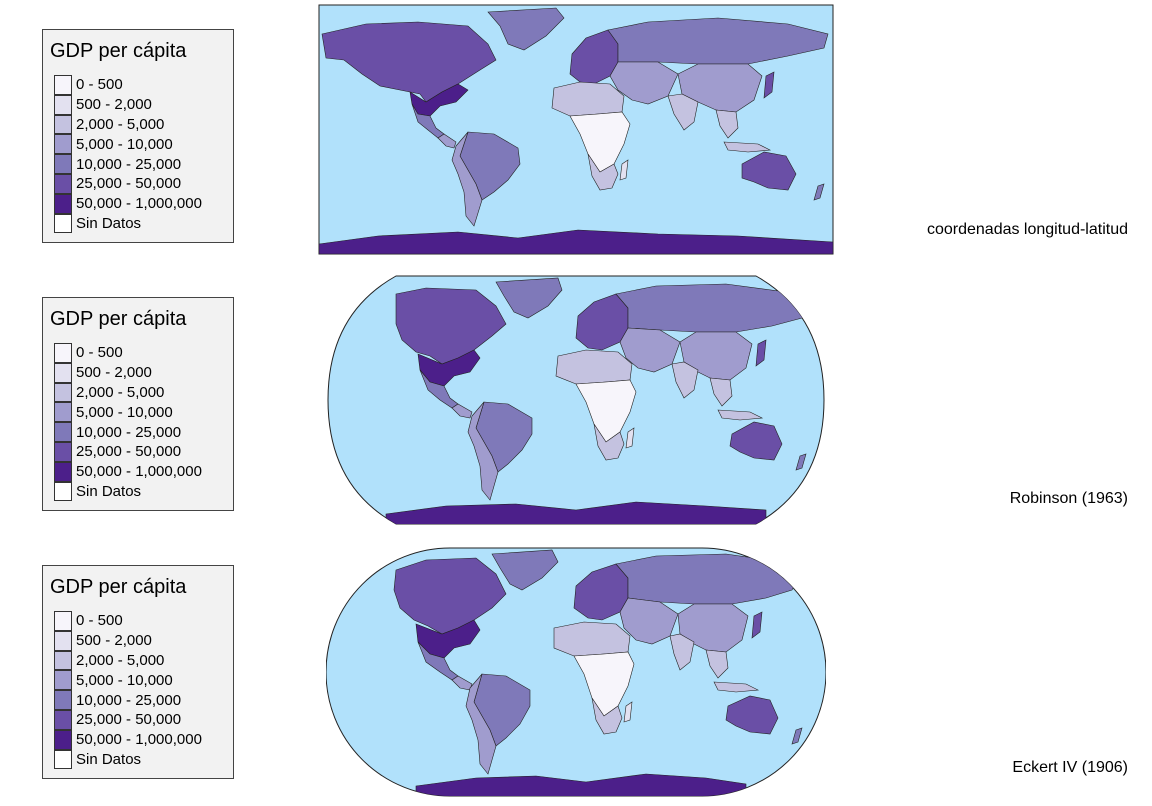  I want to click on projection-caption: Eckert IV (1906), so click(1070, 767).